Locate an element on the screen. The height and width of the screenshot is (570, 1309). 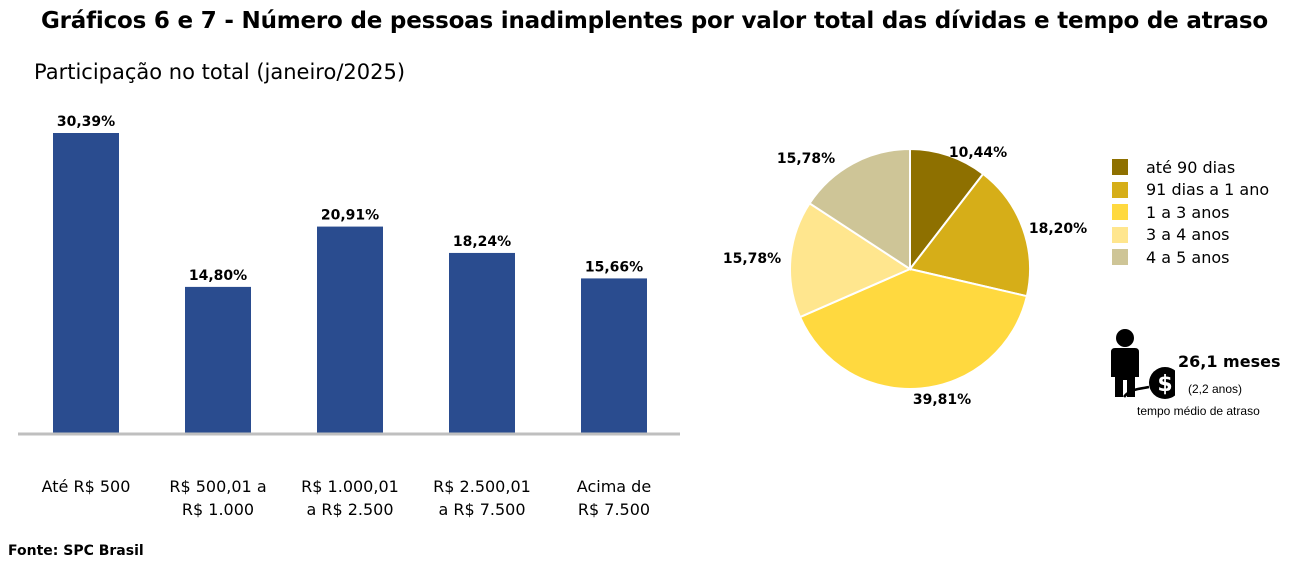
chart-subtitle: Participação no total (janeiro/2025) is located at coordinates (220, 72).